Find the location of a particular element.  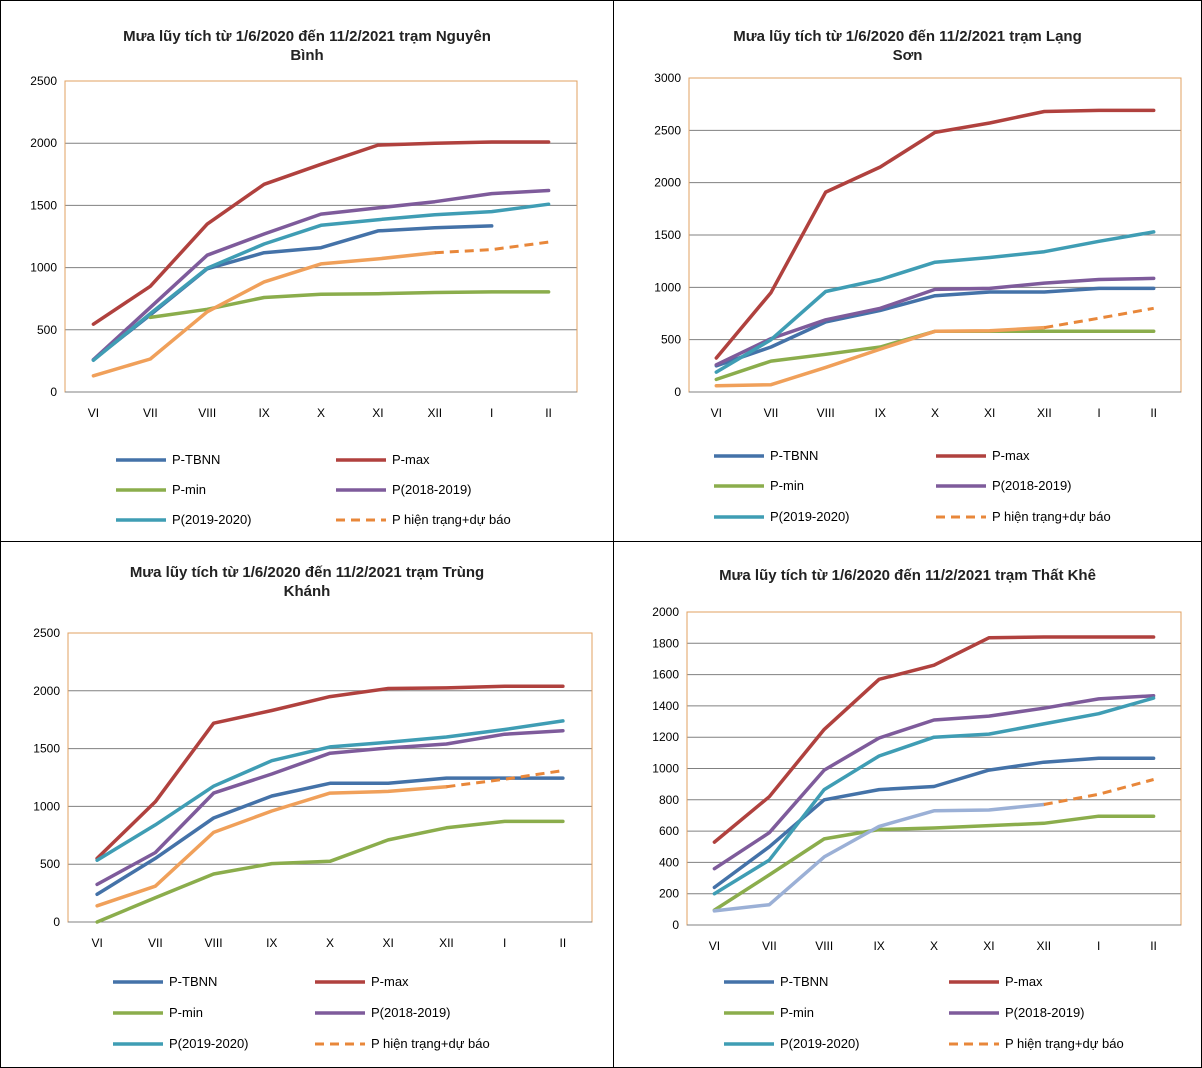

y-tick-label: 400 is located at coordinates (669, 862).